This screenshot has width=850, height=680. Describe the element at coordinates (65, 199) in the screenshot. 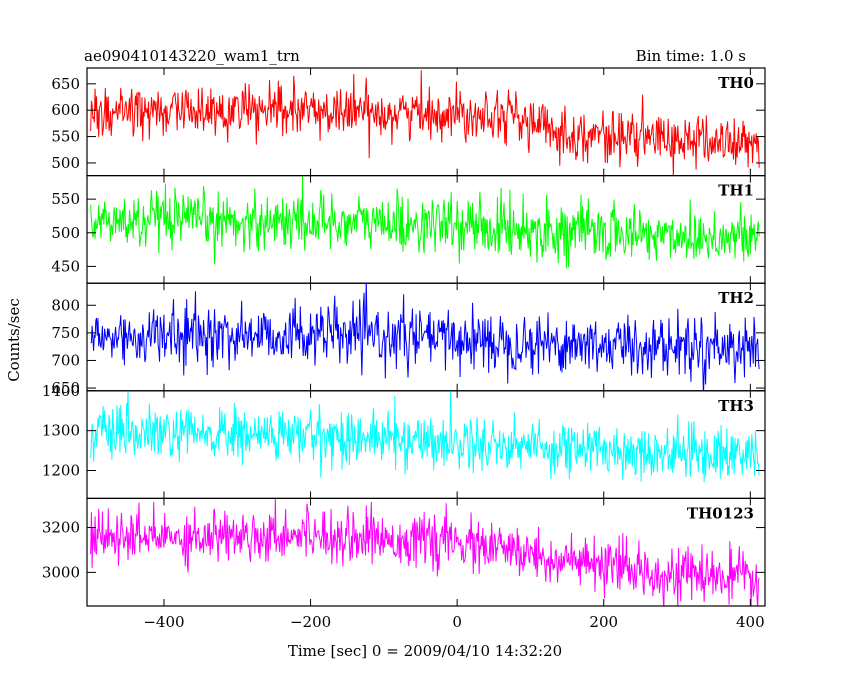

I see `y-tick-label-th1: 550` at that location.